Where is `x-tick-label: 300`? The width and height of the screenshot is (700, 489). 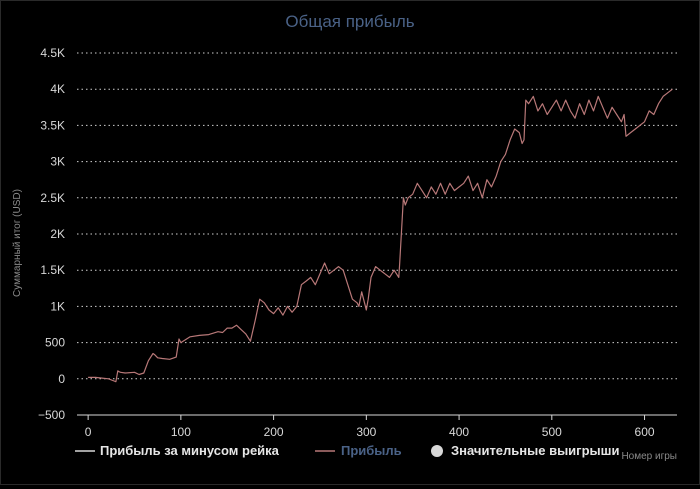 x-tick-label: 300 is located at coordinates (366, 432).